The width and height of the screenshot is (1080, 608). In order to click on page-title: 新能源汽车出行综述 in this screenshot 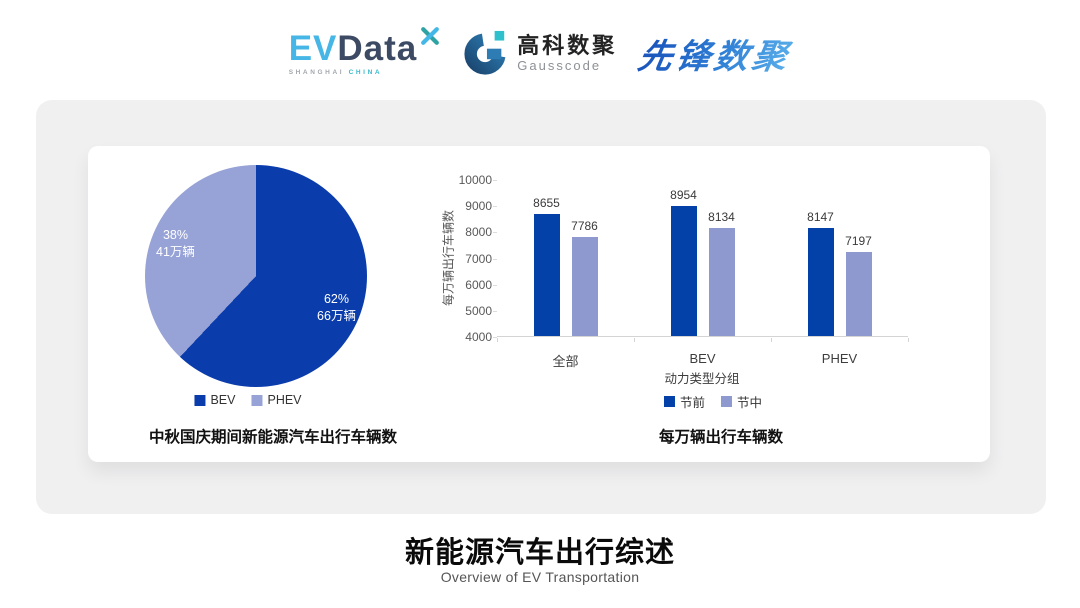, I will do `click(539, 553)`.